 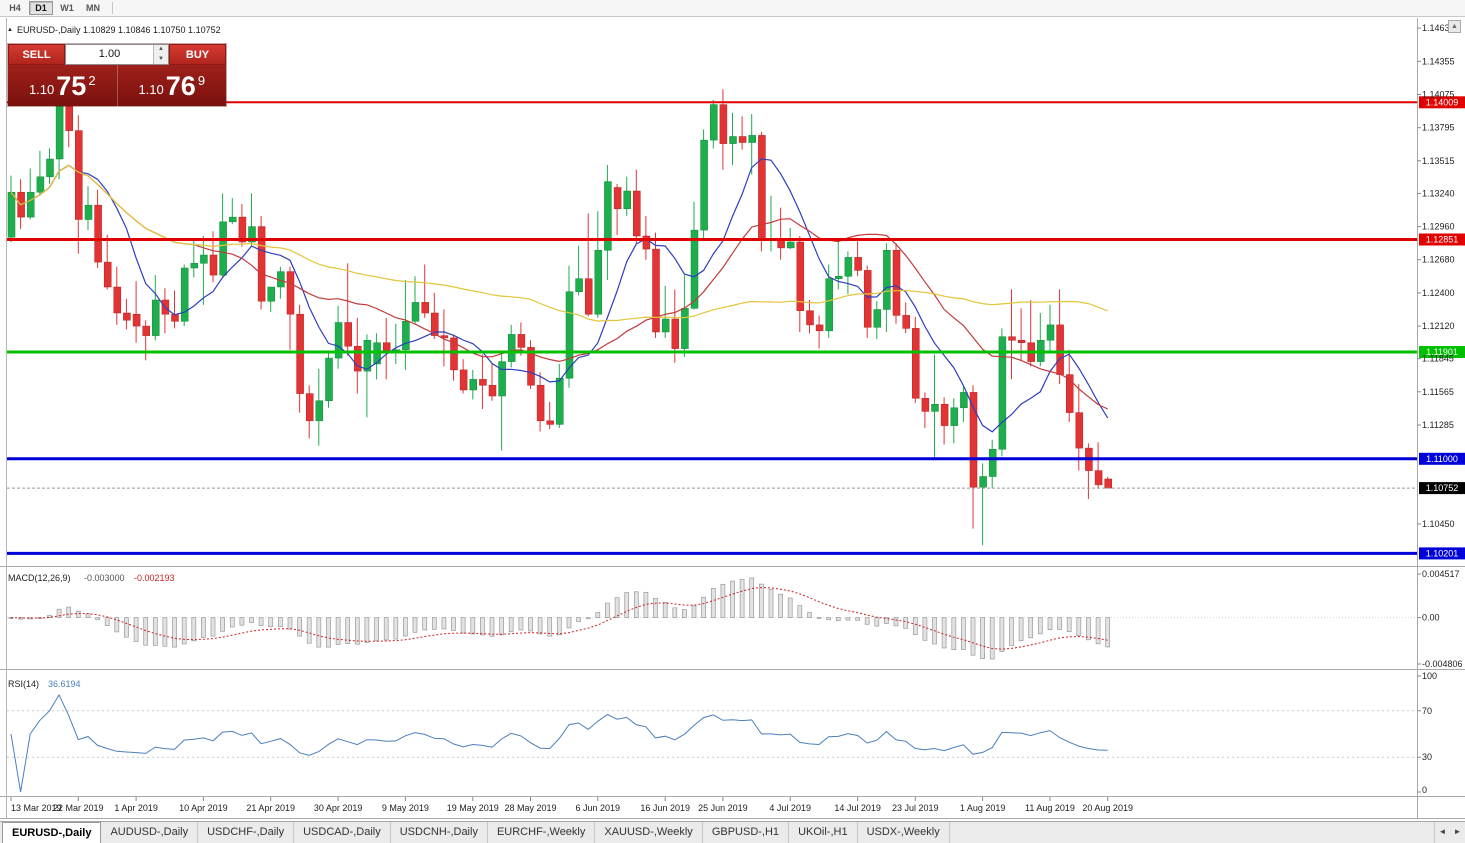 What do you see at coordinates (1438, 128) in the screenshot?
I see `price-axis-label: 1.13795` at bounding box center [1438, 128].